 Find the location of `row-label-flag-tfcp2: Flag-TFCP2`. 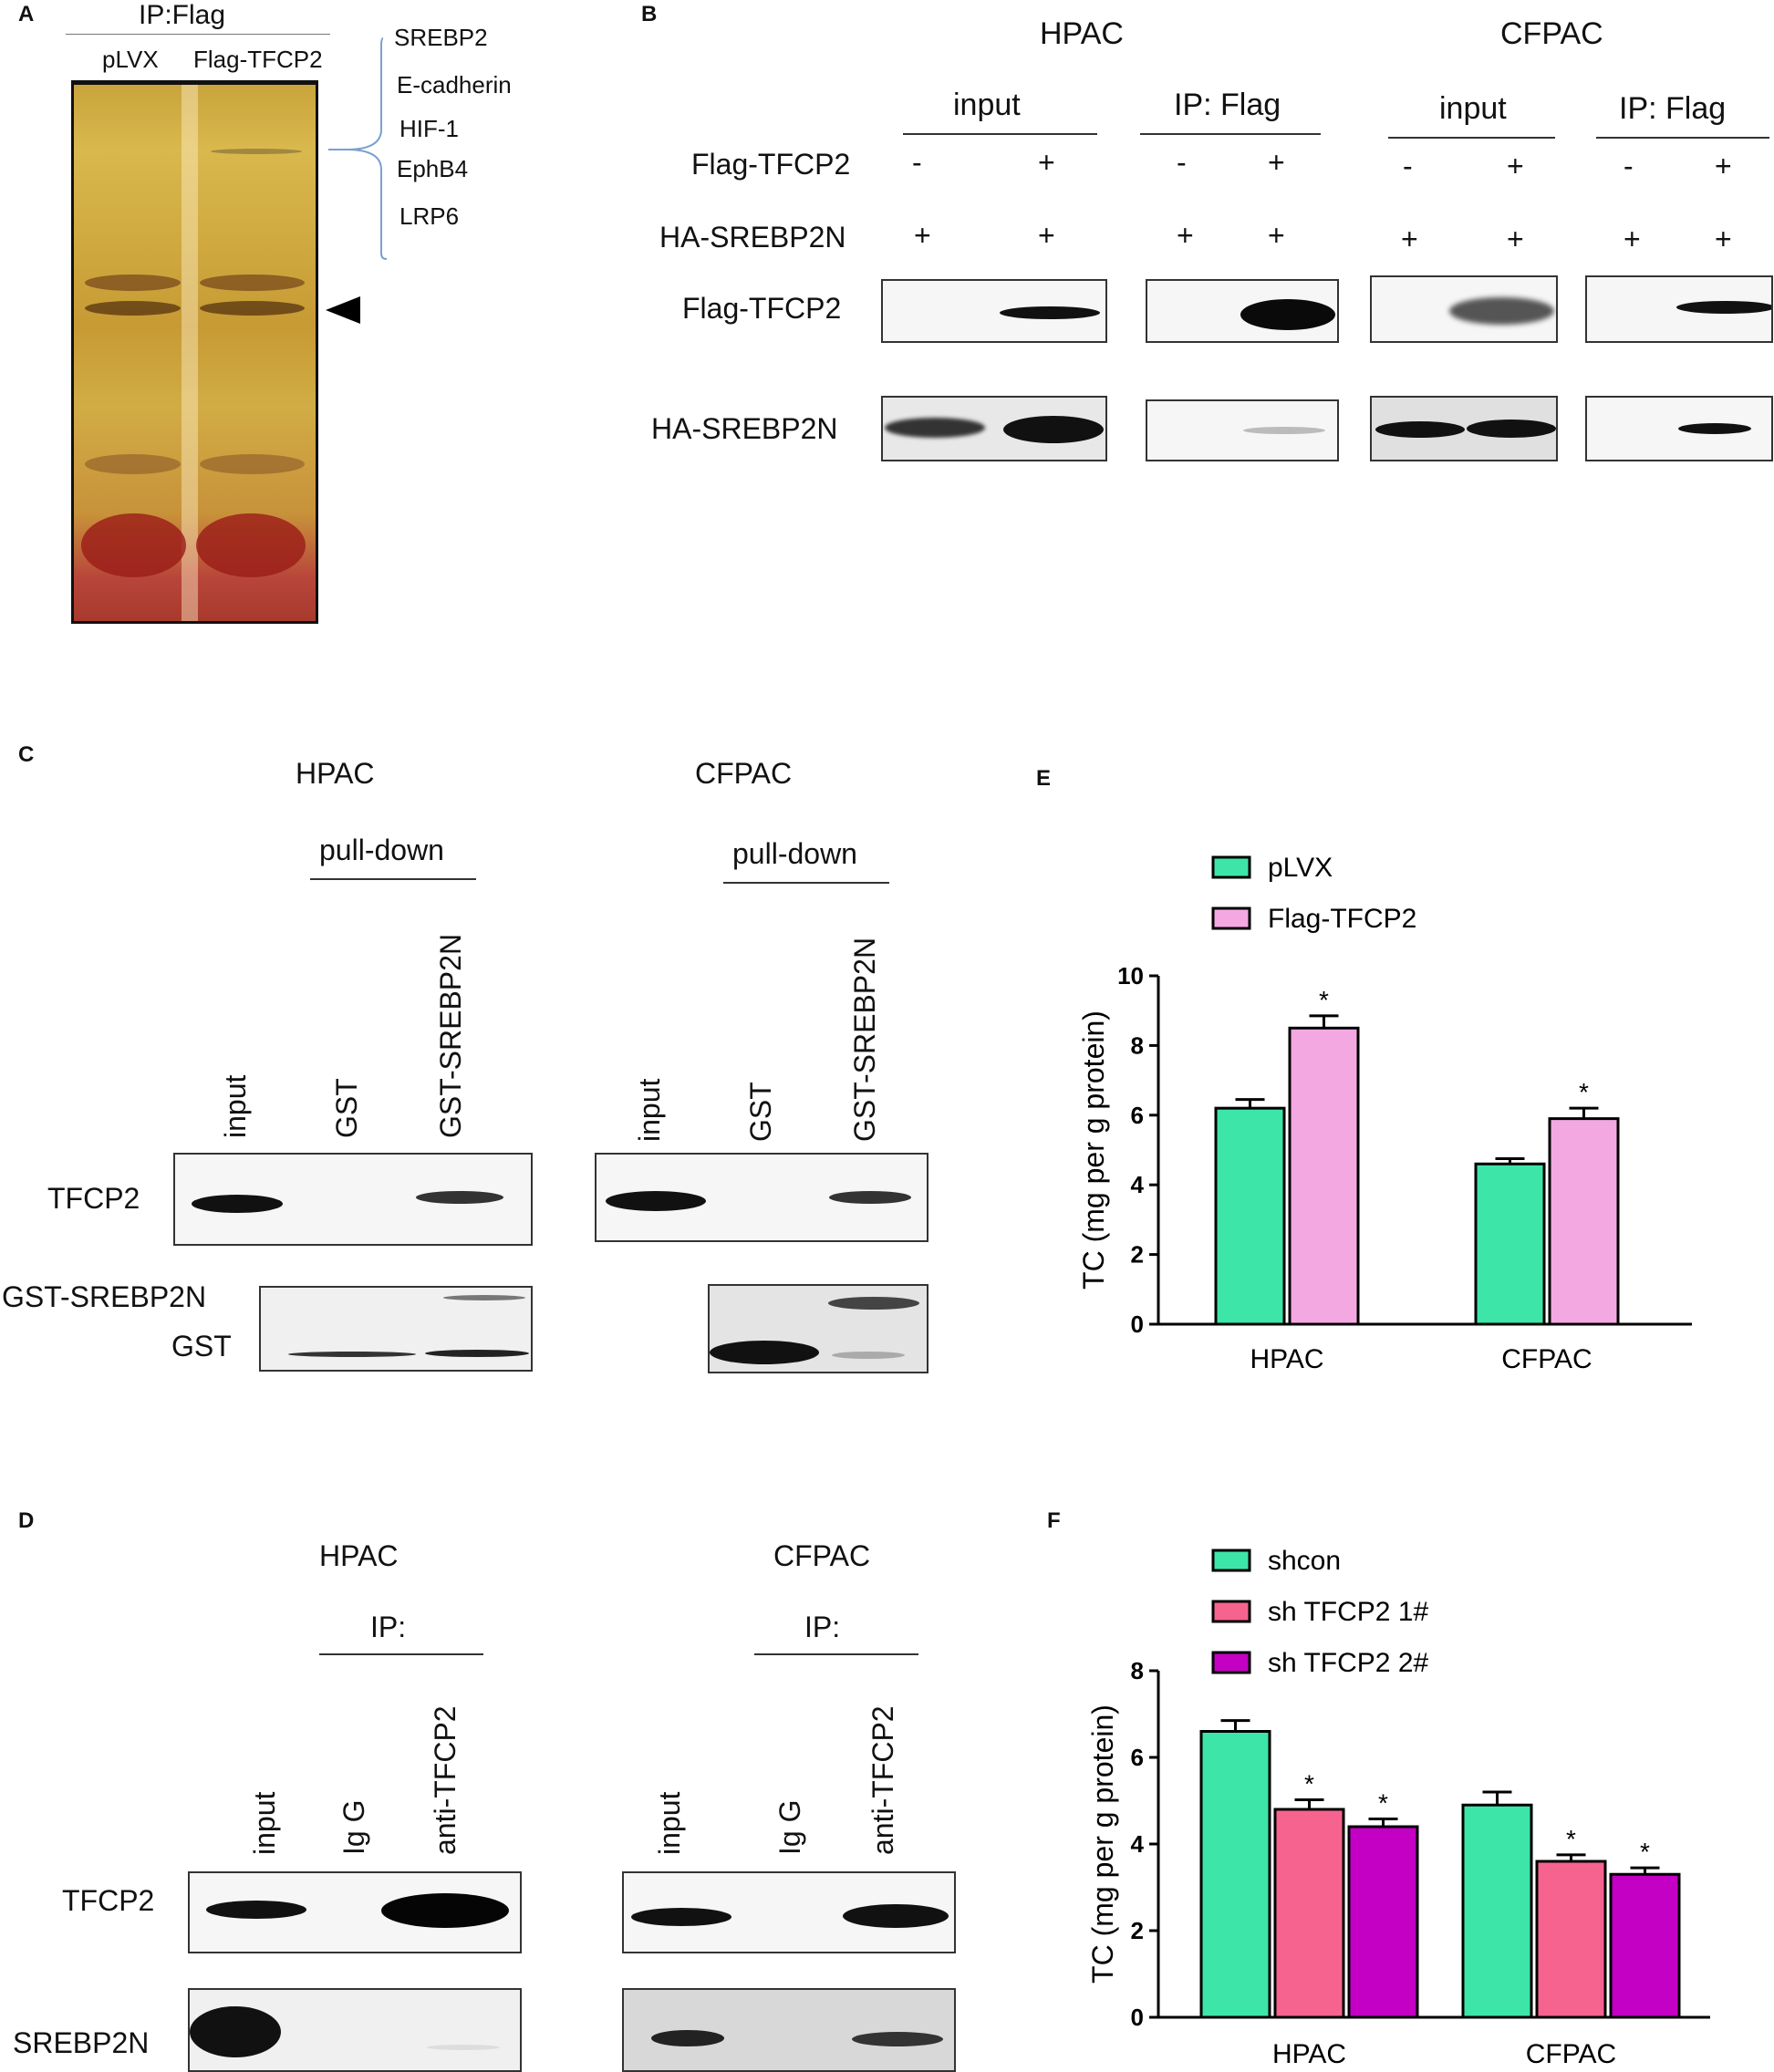

row-label-flag-tfcp2: Flag-TFCP2 is located at coordinates (771, 164).